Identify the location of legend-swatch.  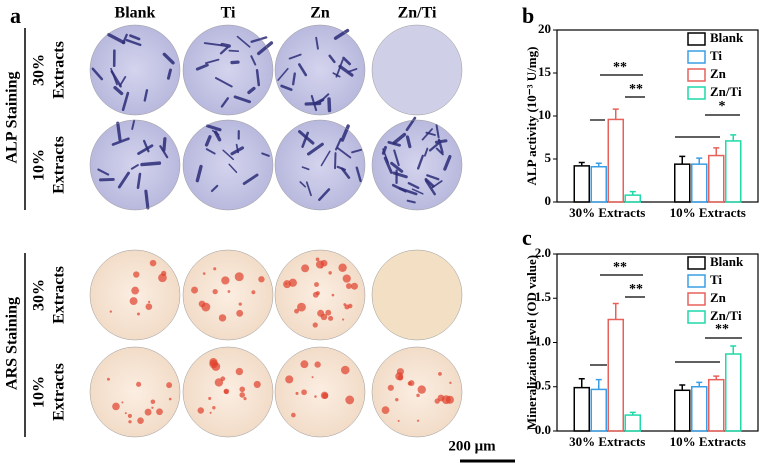
(696, 317).